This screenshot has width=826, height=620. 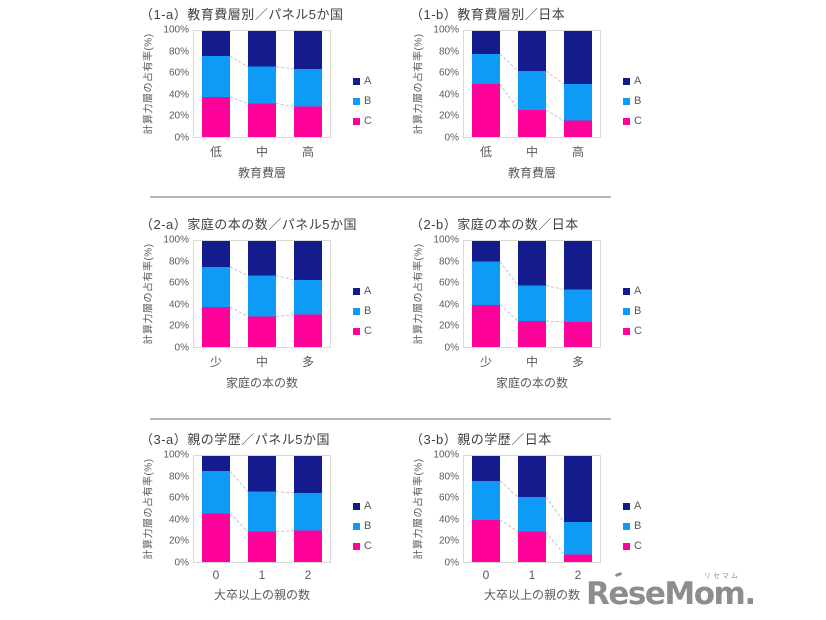 I want to click on legend-item-A: A, so click(x=632, y=291).